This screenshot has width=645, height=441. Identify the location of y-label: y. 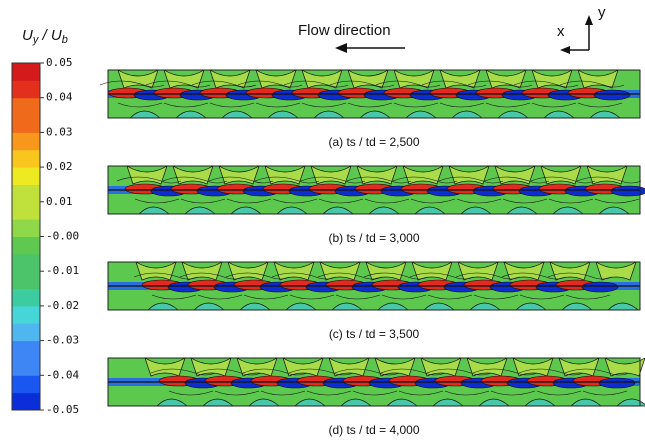
(602, 12).